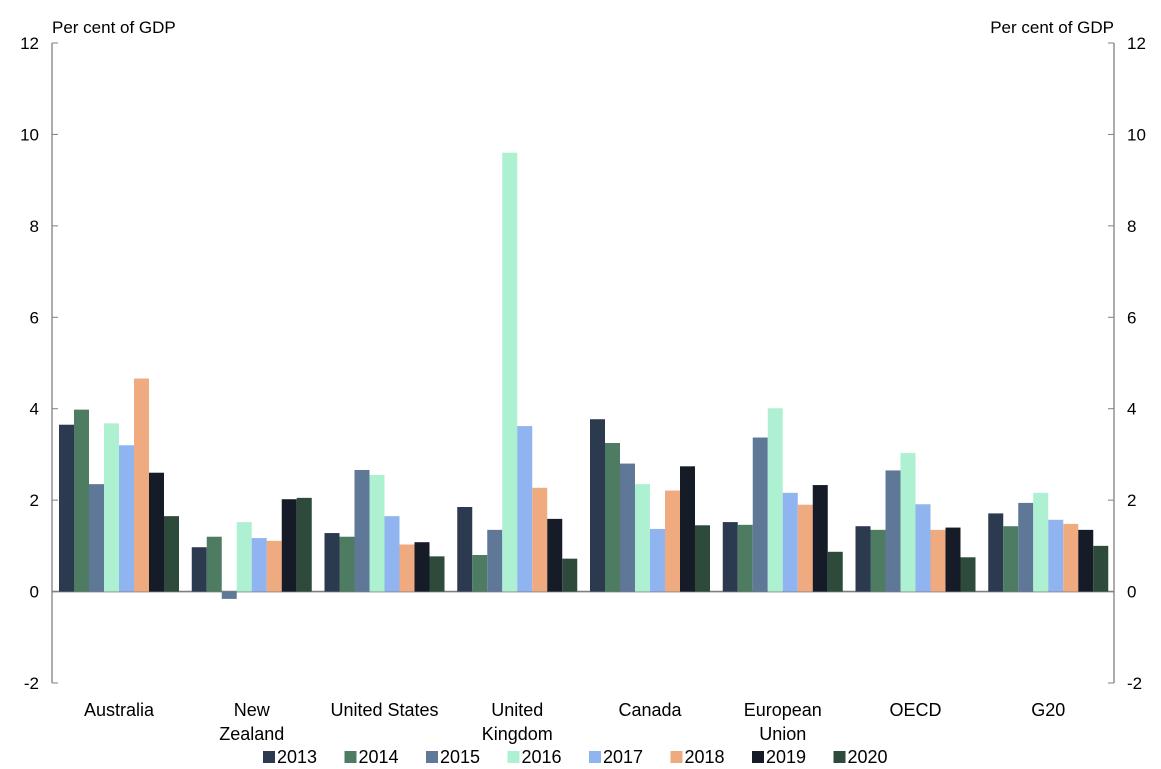 Image resolution: width=1161 pixels, height=769 pixels. What do you see at coordinates (513, 757) in the screenshot?
I see `legend-swatch-2016` at bounding box center [513, 757].